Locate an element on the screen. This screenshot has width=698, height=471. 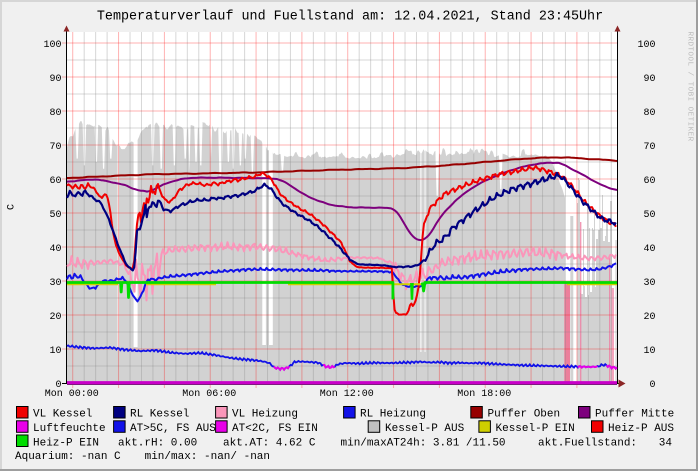
svg-text: AT>5C, FS AUS is located at coordinates (173, 429).